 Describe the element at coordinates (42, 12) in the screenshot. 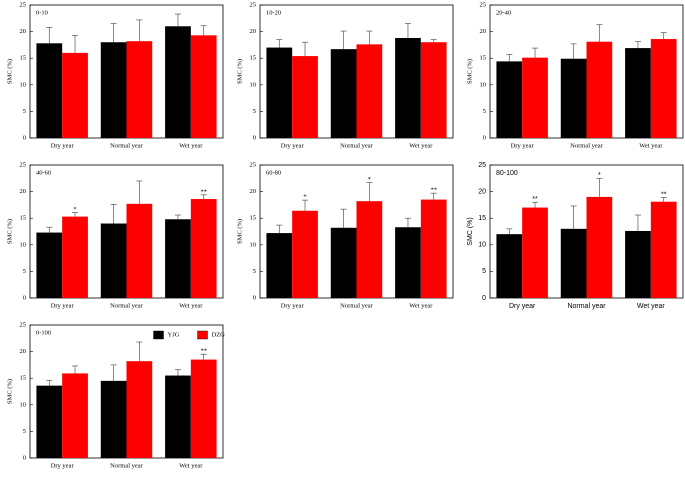

I see `panel-title: 0-10` at that location.